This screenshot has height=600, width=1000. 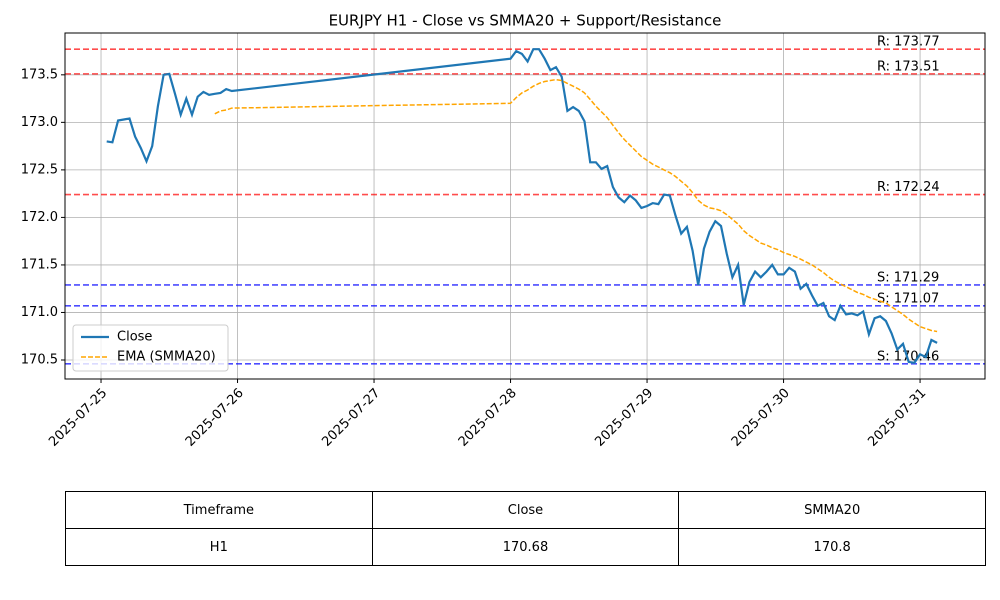 What do you see at coordinates (908, 66) in the screenshot?
I see `level-label: R: 173.51` at bounding box center [908, 66].